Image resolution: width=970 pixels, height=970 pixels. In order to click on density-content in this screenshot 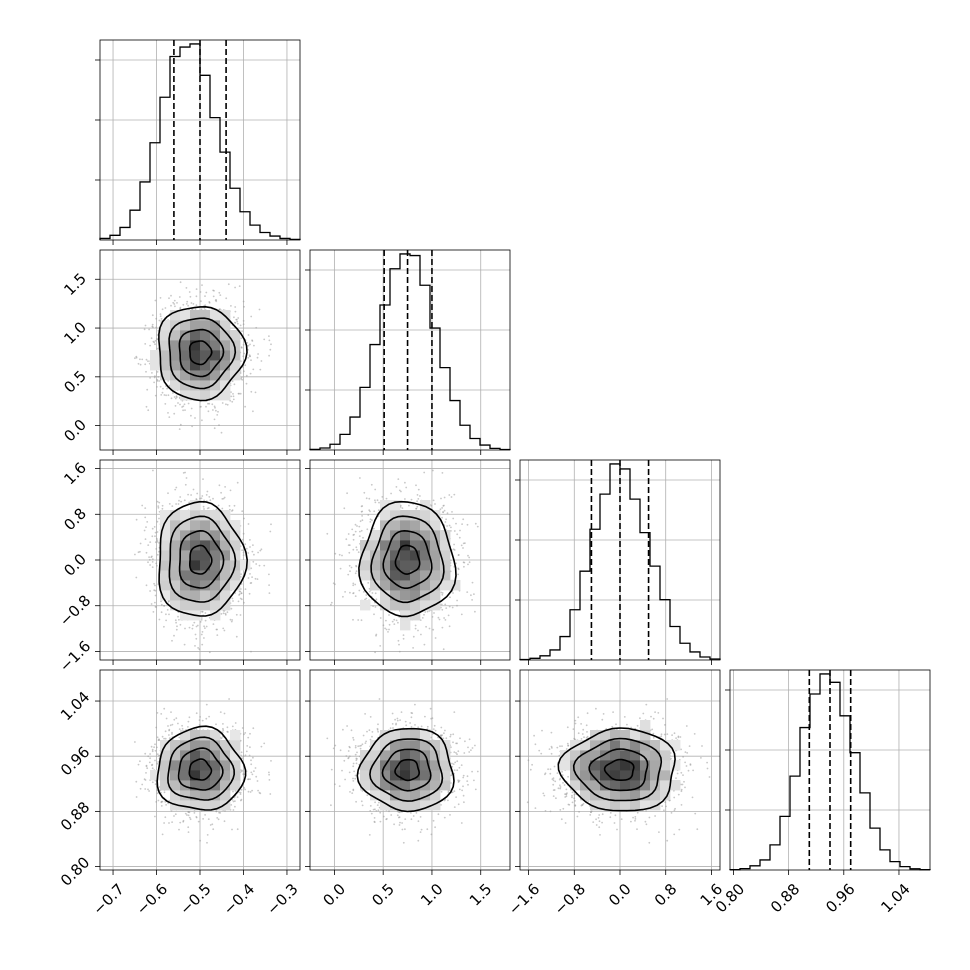, I will do `click(402, 771)`.